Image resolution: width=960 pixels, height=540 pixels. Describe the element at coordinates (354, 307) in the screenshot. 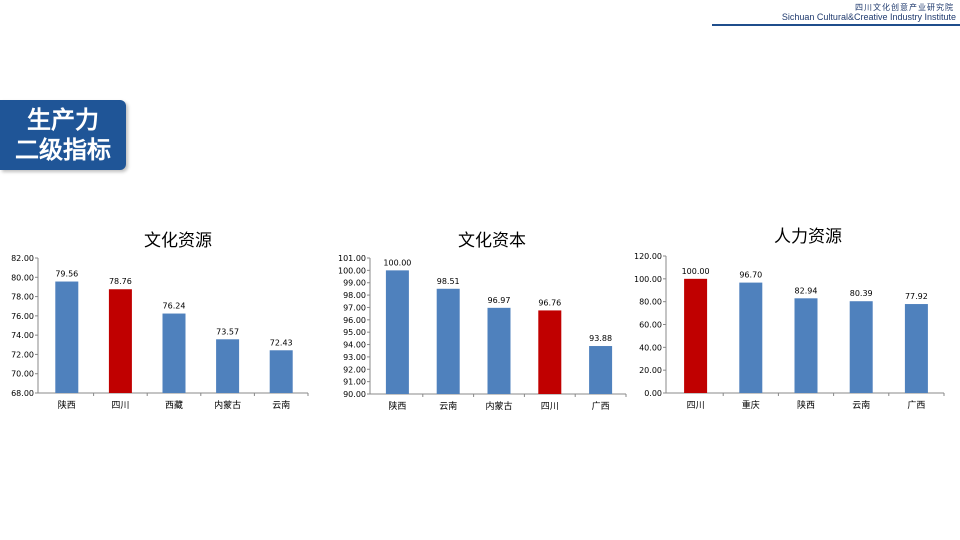

I see `y-tick-label: 97.00` at that location.